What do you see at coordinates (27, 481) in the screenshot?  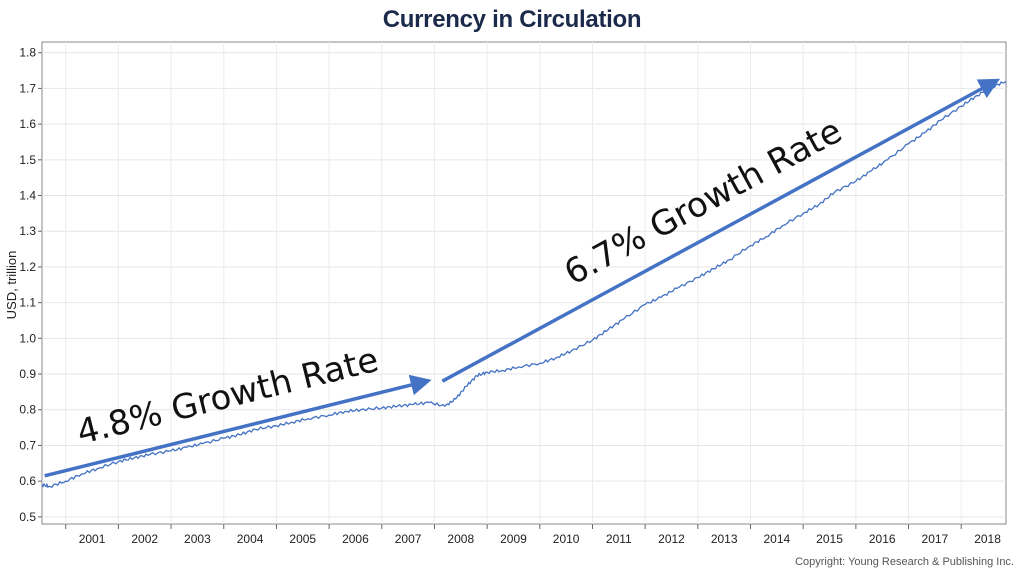 I see `y-tick-label: 0.6` at bounding box center [27, 481].